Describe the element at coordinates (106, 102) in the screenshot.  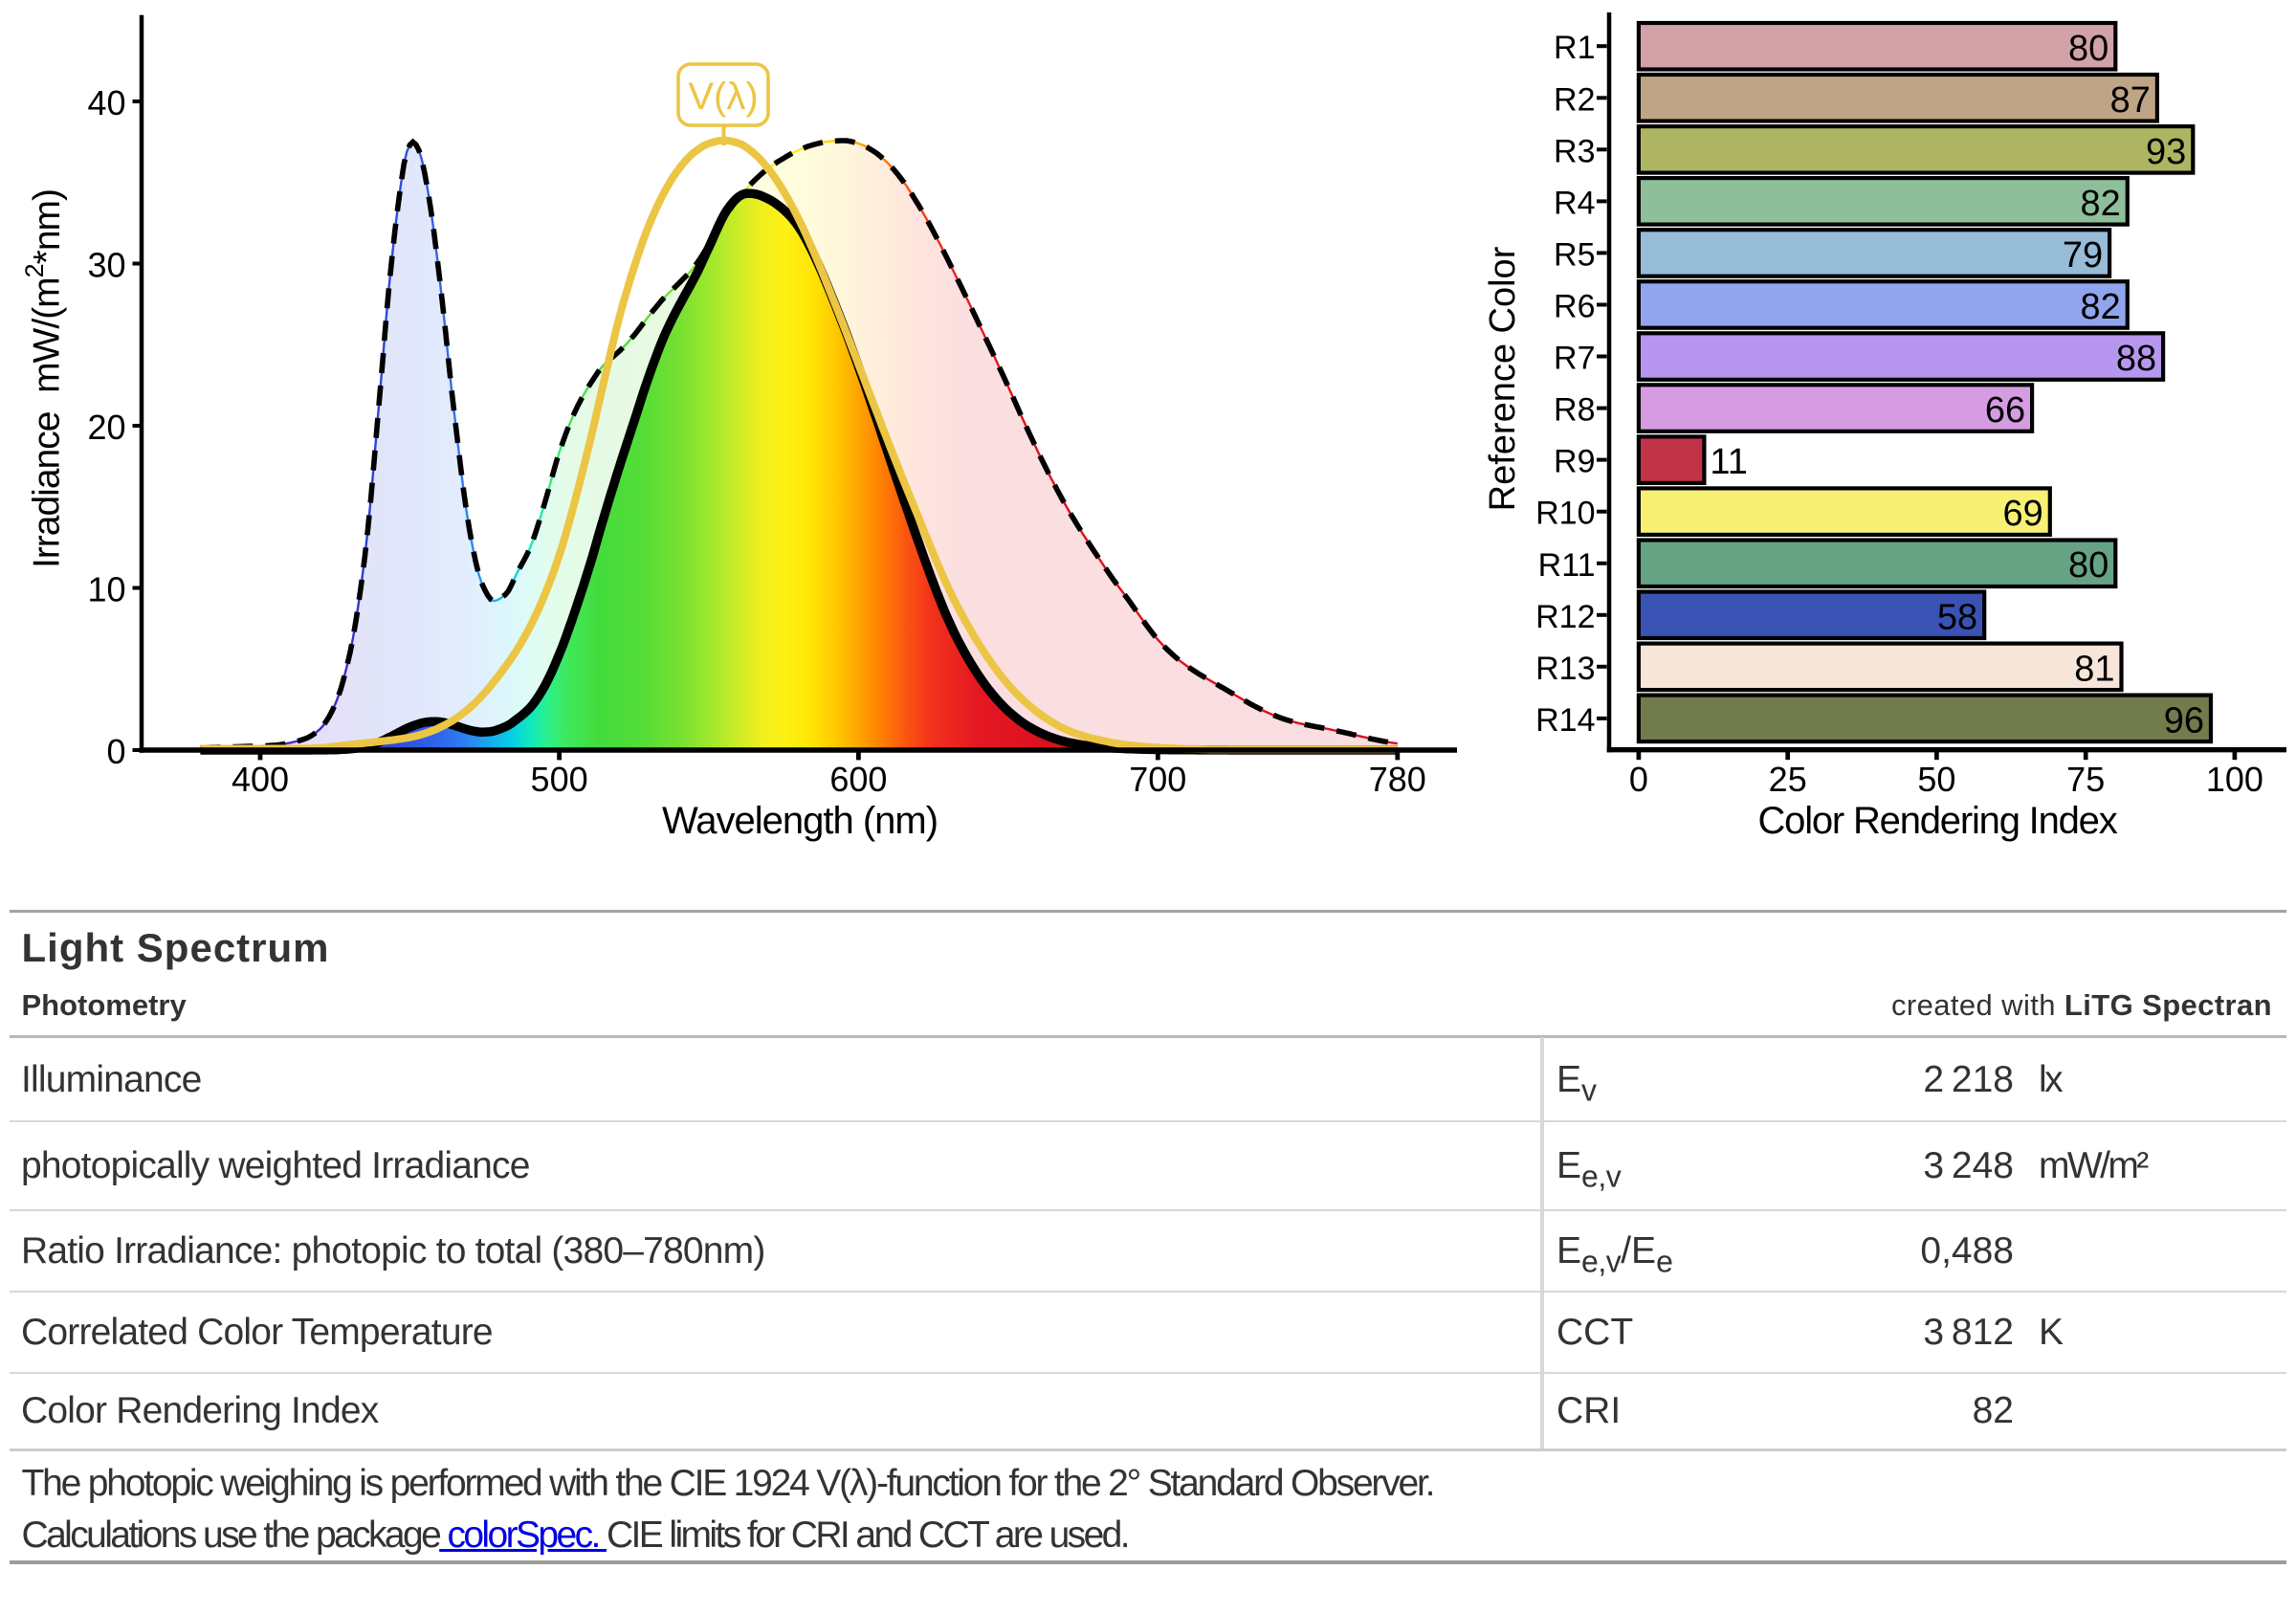
I see `svg-text: 40` at that location.